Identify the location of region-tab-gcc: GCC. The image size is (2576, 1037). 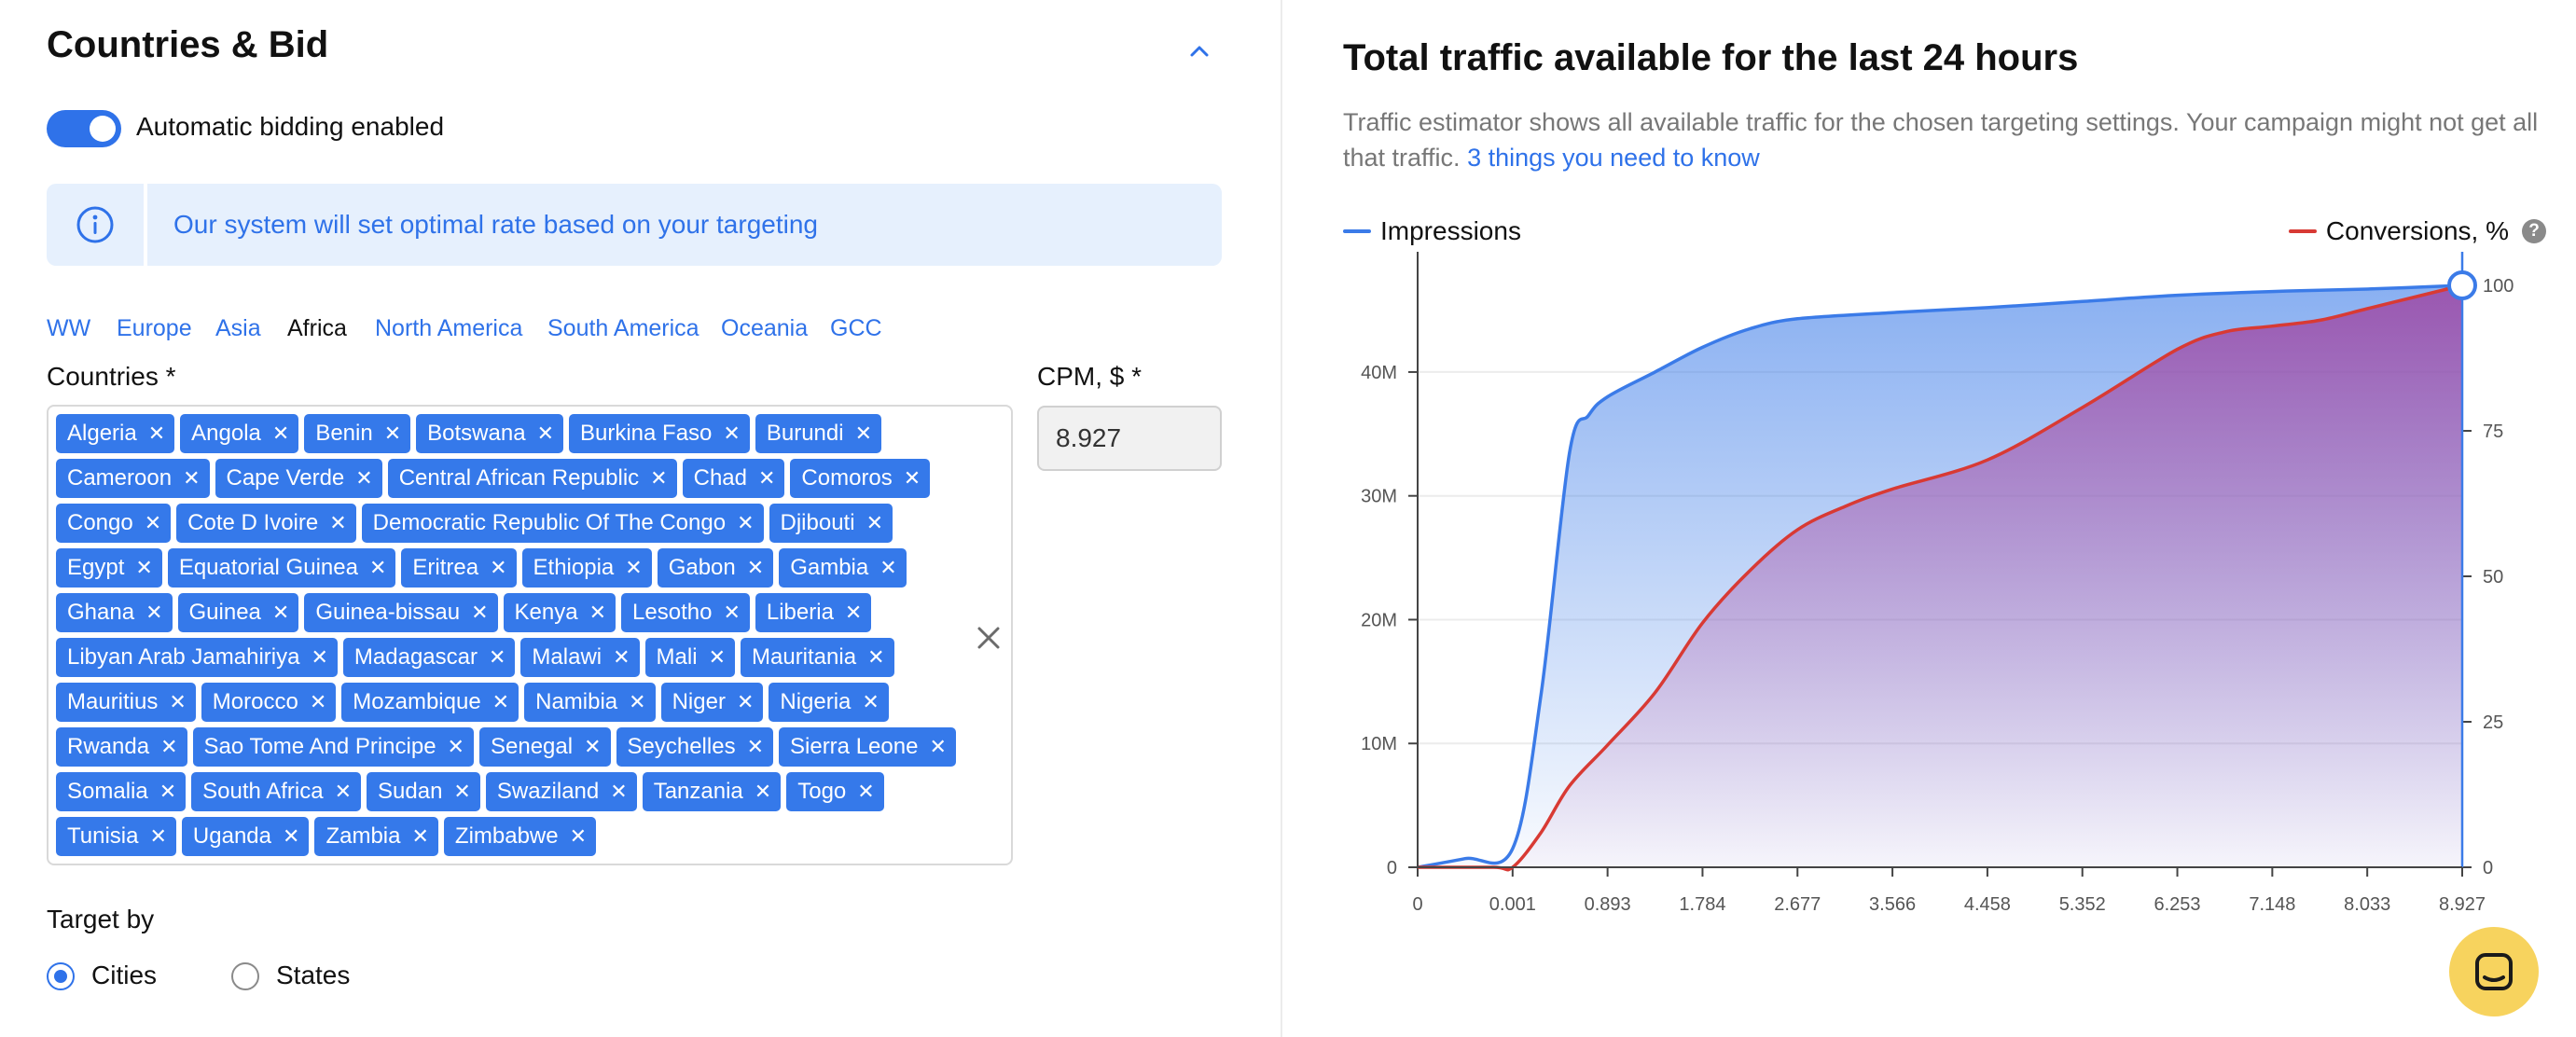
(856, 328).